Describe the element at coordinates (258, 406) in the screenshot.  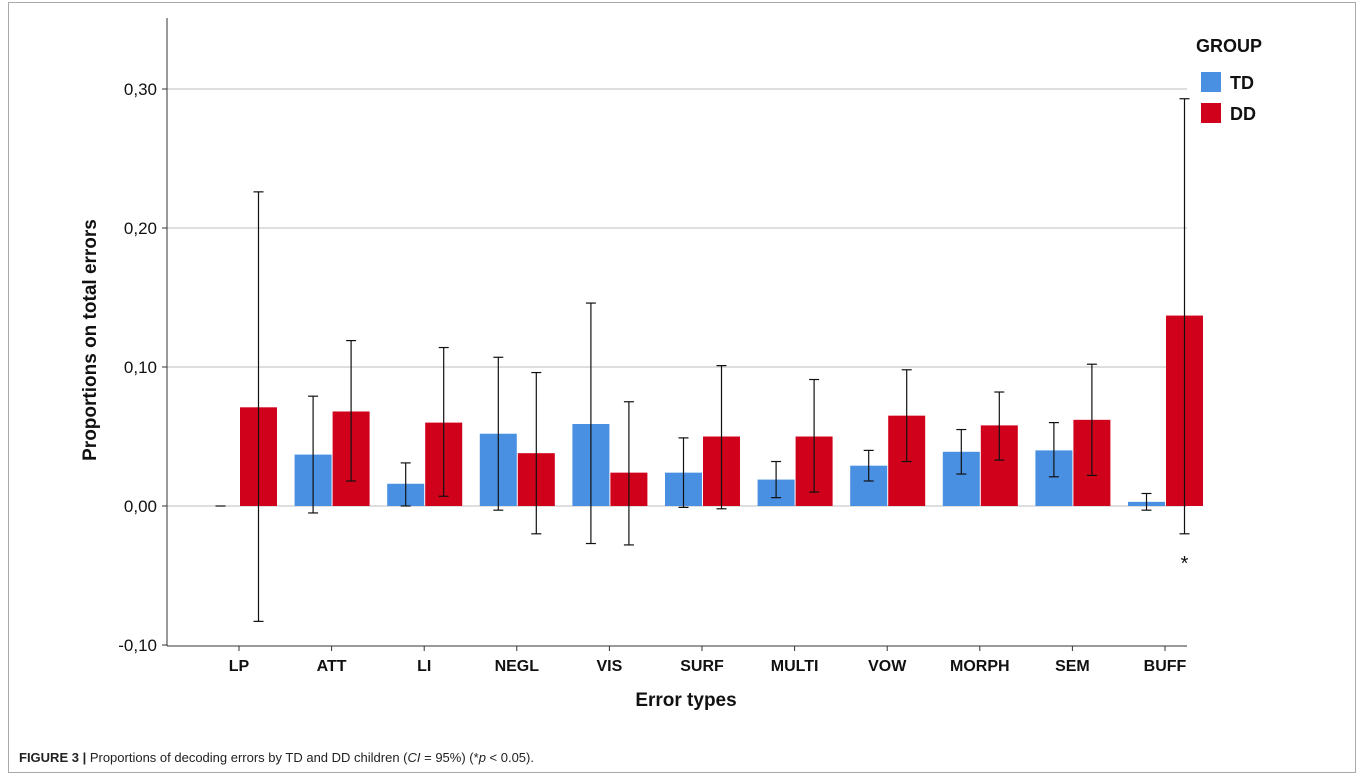
I see `error-bar-dd-lp` at that location.